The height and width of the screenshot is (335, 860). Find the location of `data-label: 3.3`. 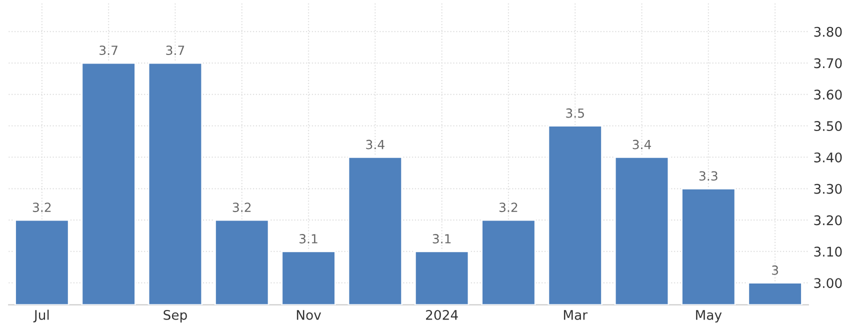

data-label: 3.3 is located at coordinates (708, 176).